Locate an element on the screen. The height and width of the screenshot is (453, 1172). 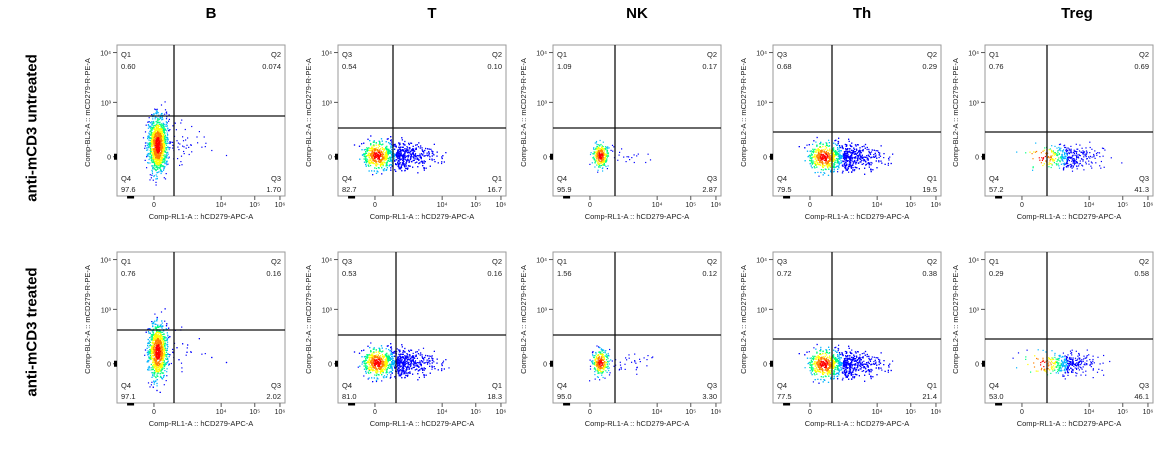
row-title-untreated: anti-mCD3 untreated is located at coordinates (32, 128).